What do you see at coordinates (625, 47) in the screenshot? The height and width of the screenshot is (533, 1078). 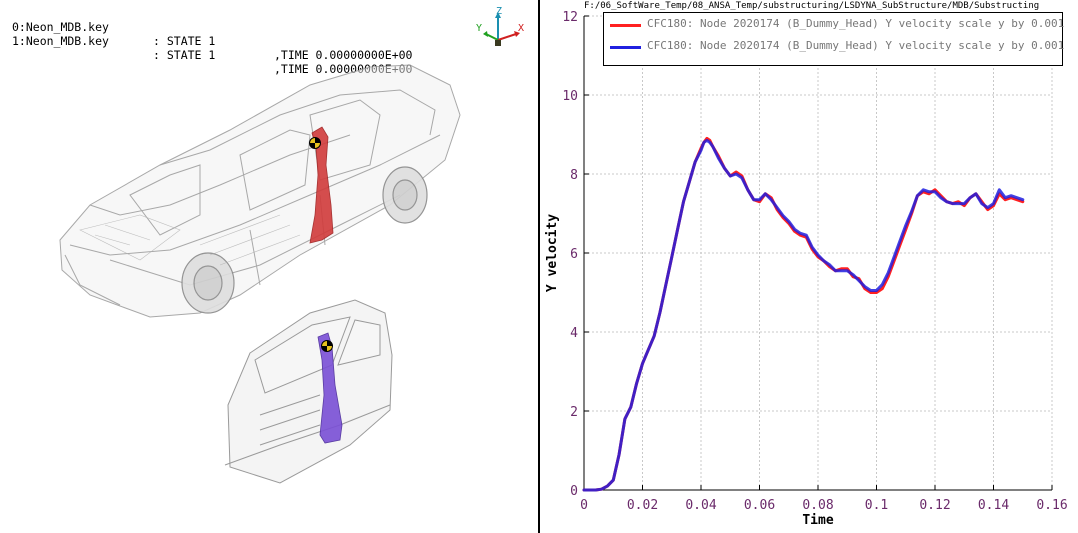 I see `legend-swatch-blue` at bounding box center [625, 47].